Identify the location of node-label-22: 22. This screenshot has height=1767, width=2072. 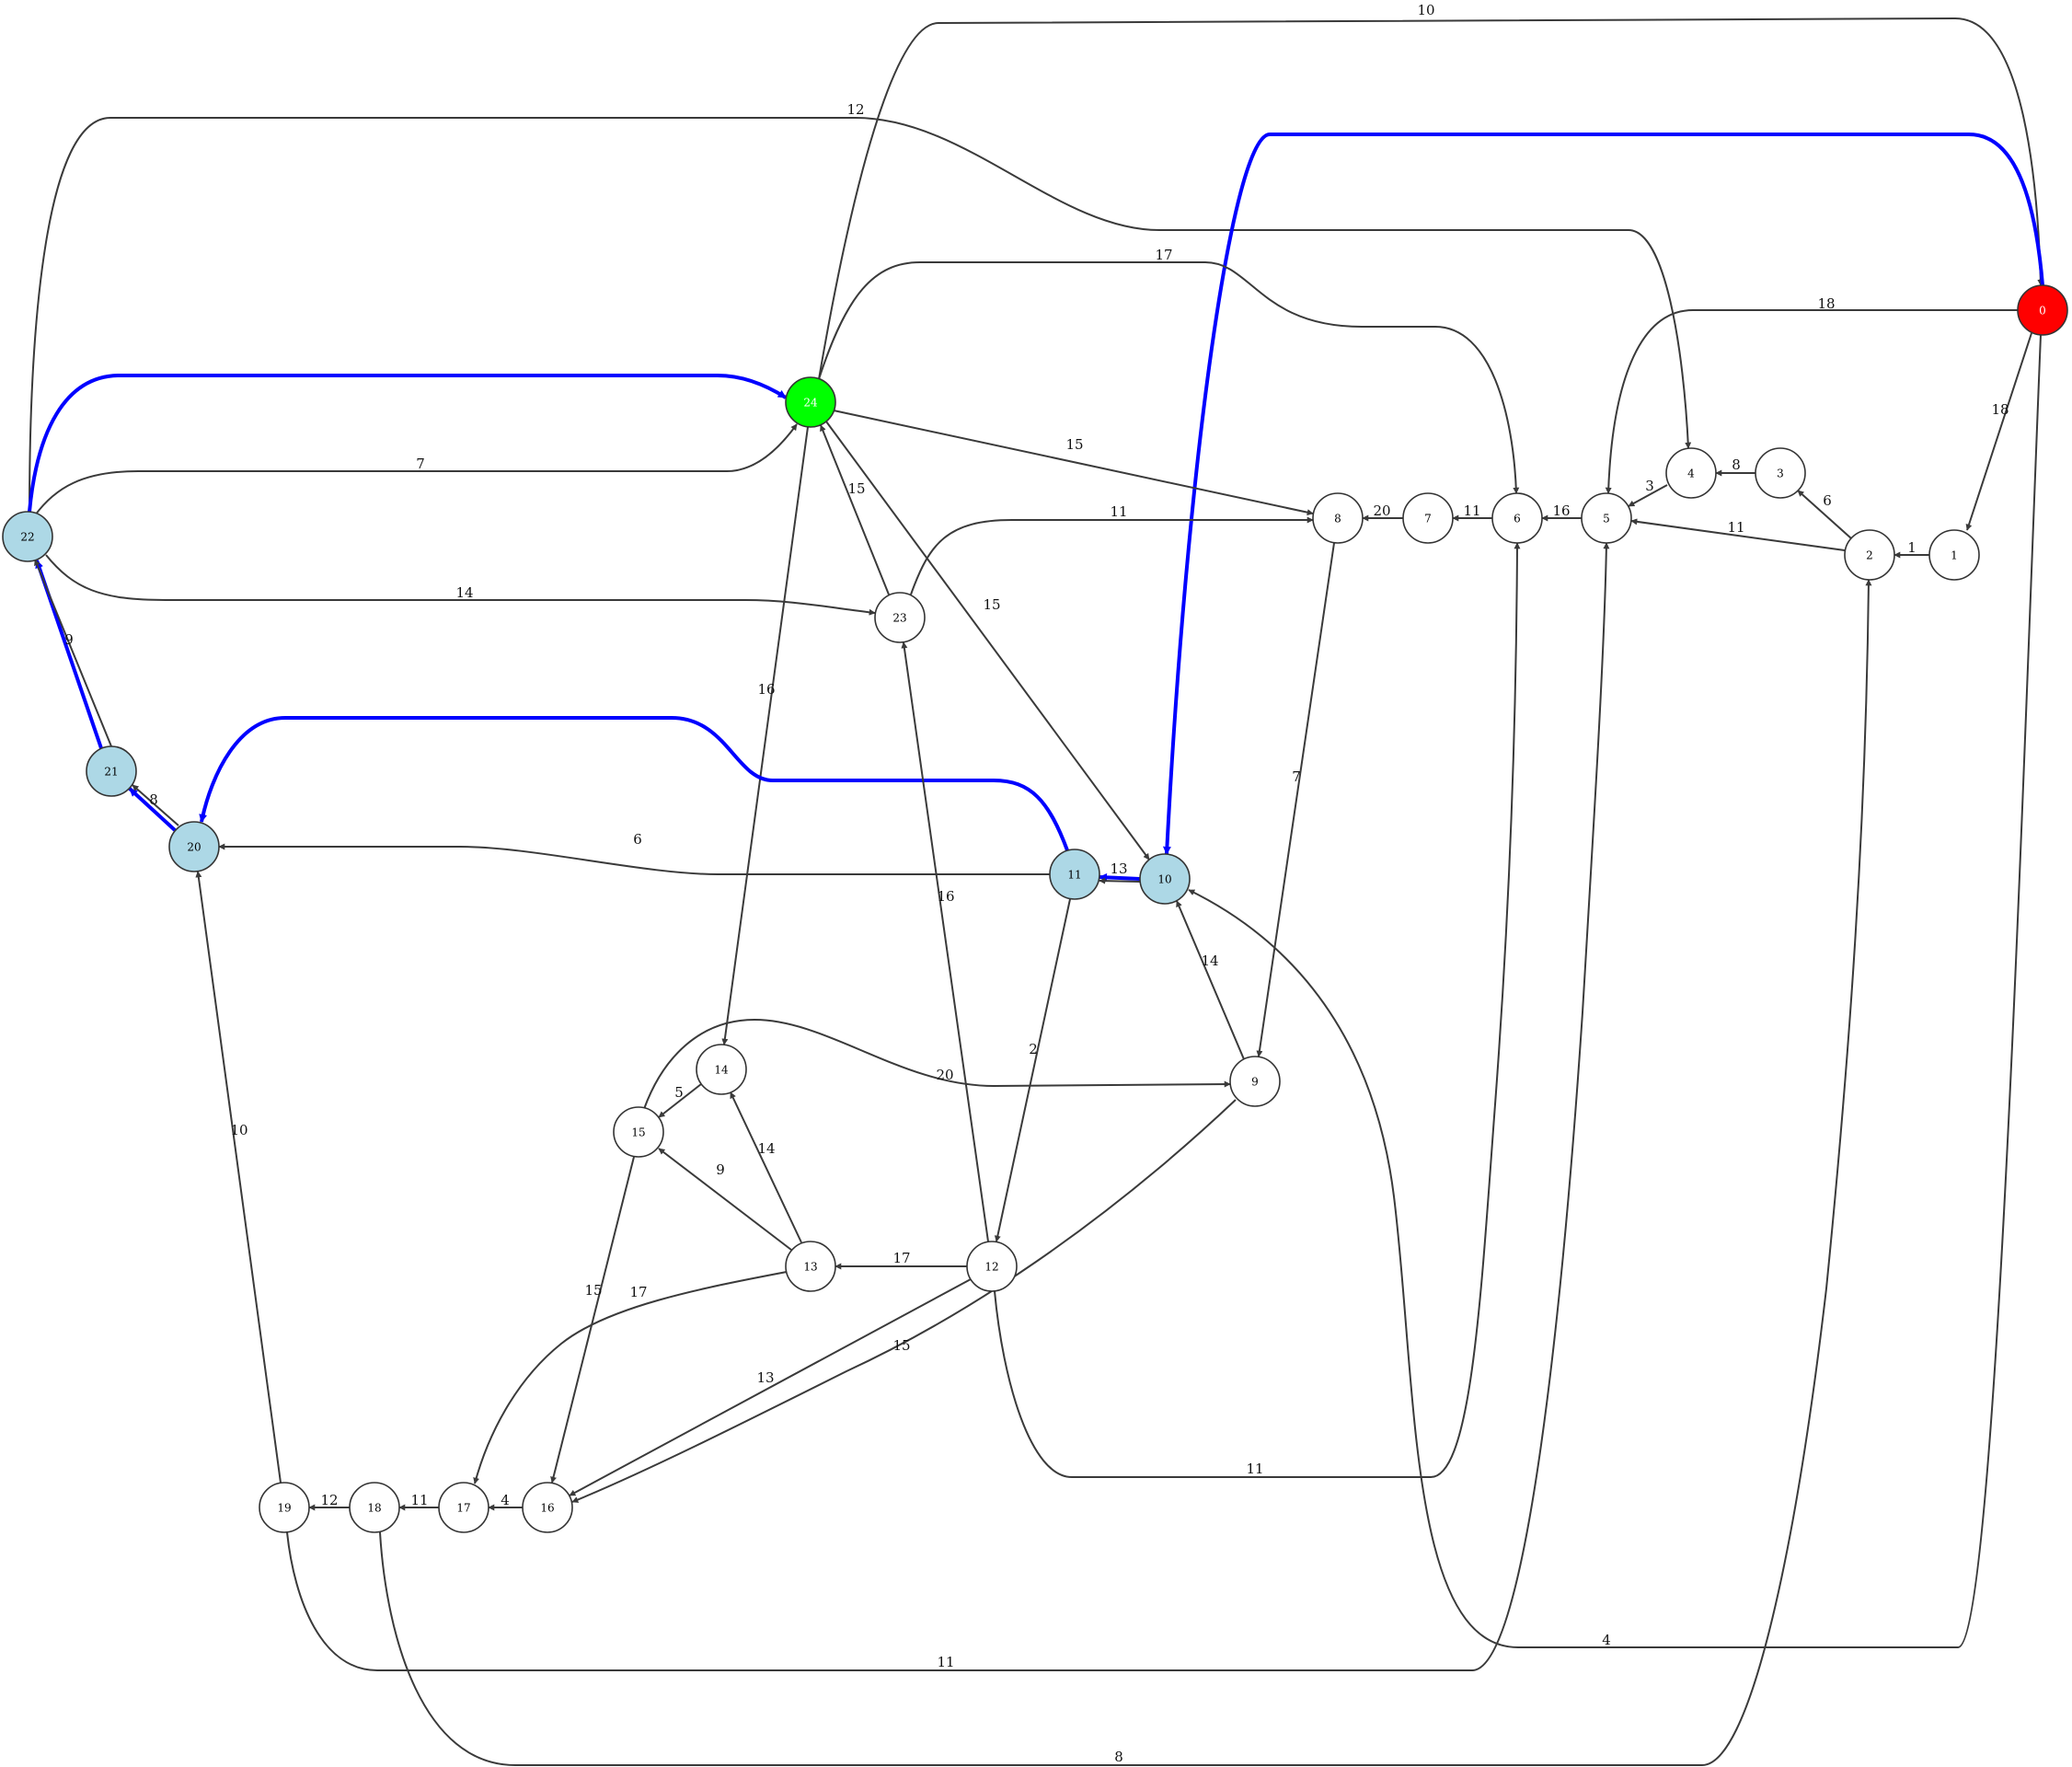
(27, 537).